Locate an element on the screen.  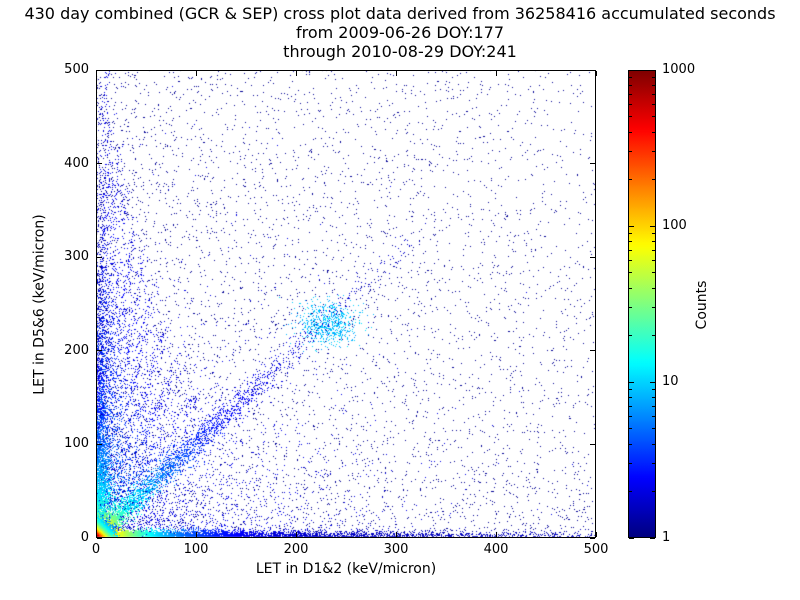
y-axis-label: LET in D5&6 (keV/micron) is located at coordinates (39, 304).